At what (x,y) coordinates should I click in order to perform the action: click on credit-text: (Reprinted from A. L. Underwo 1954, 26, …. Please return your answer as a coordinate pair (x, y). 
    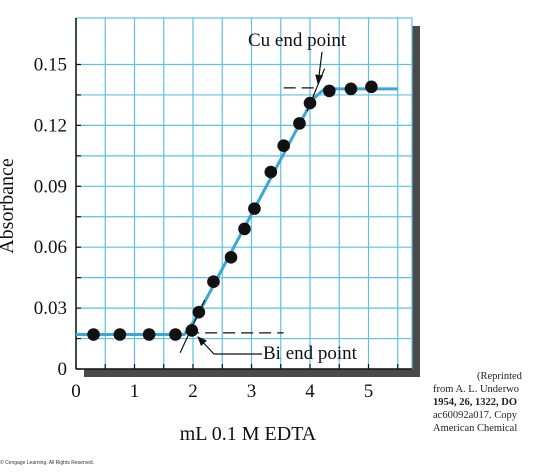
    Looking at the image, I should click on (493, 402).